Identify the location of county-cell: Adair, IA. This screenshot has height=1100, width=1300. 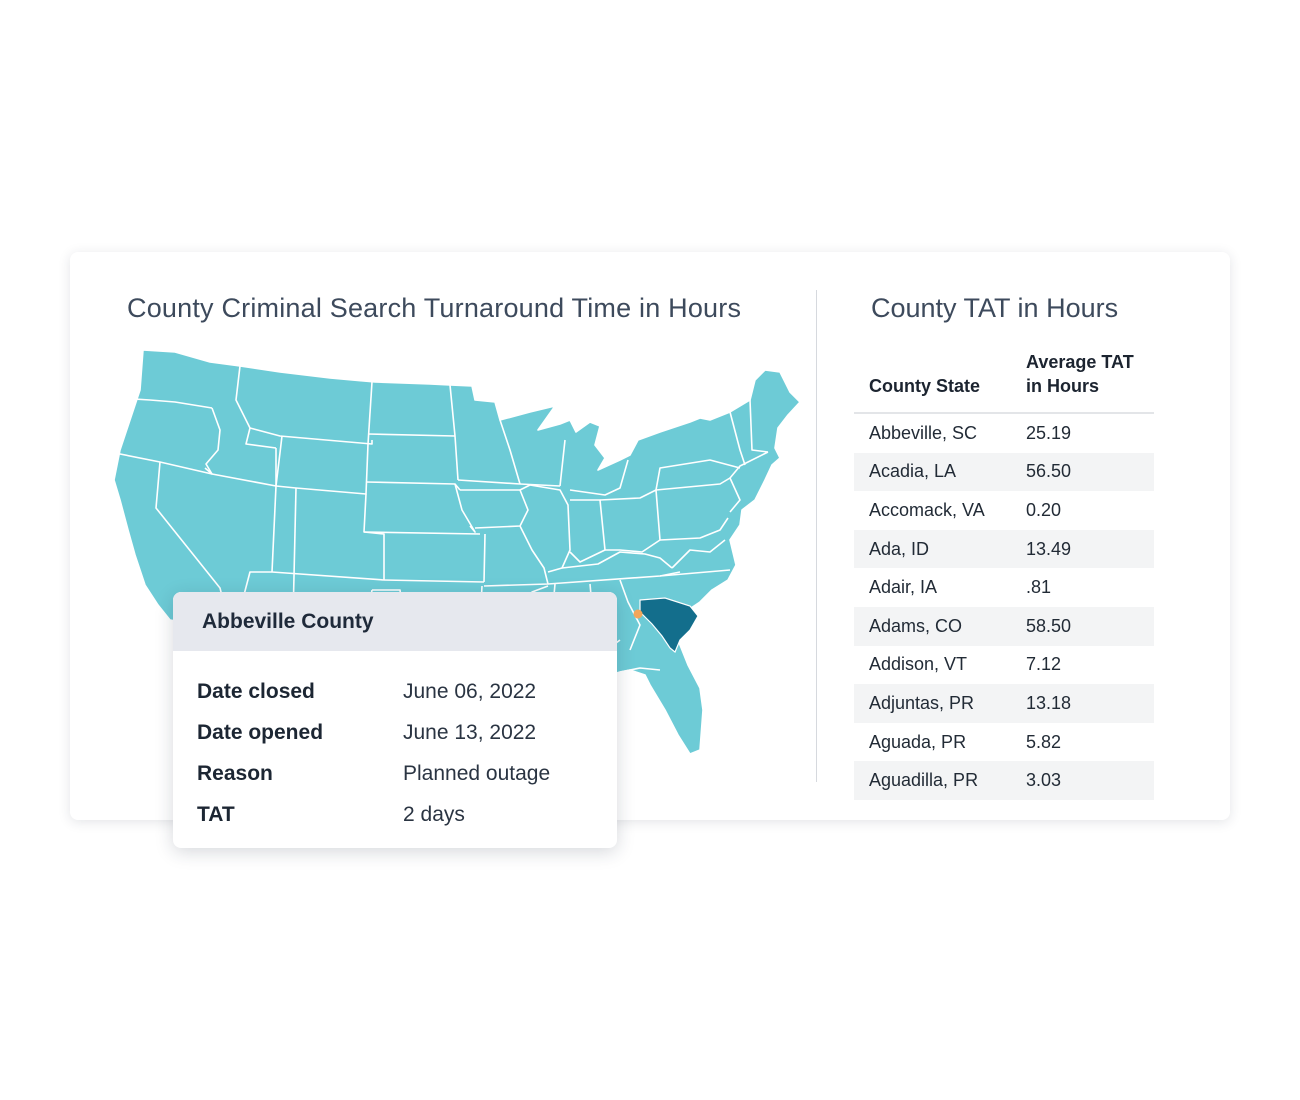
(903, 587).